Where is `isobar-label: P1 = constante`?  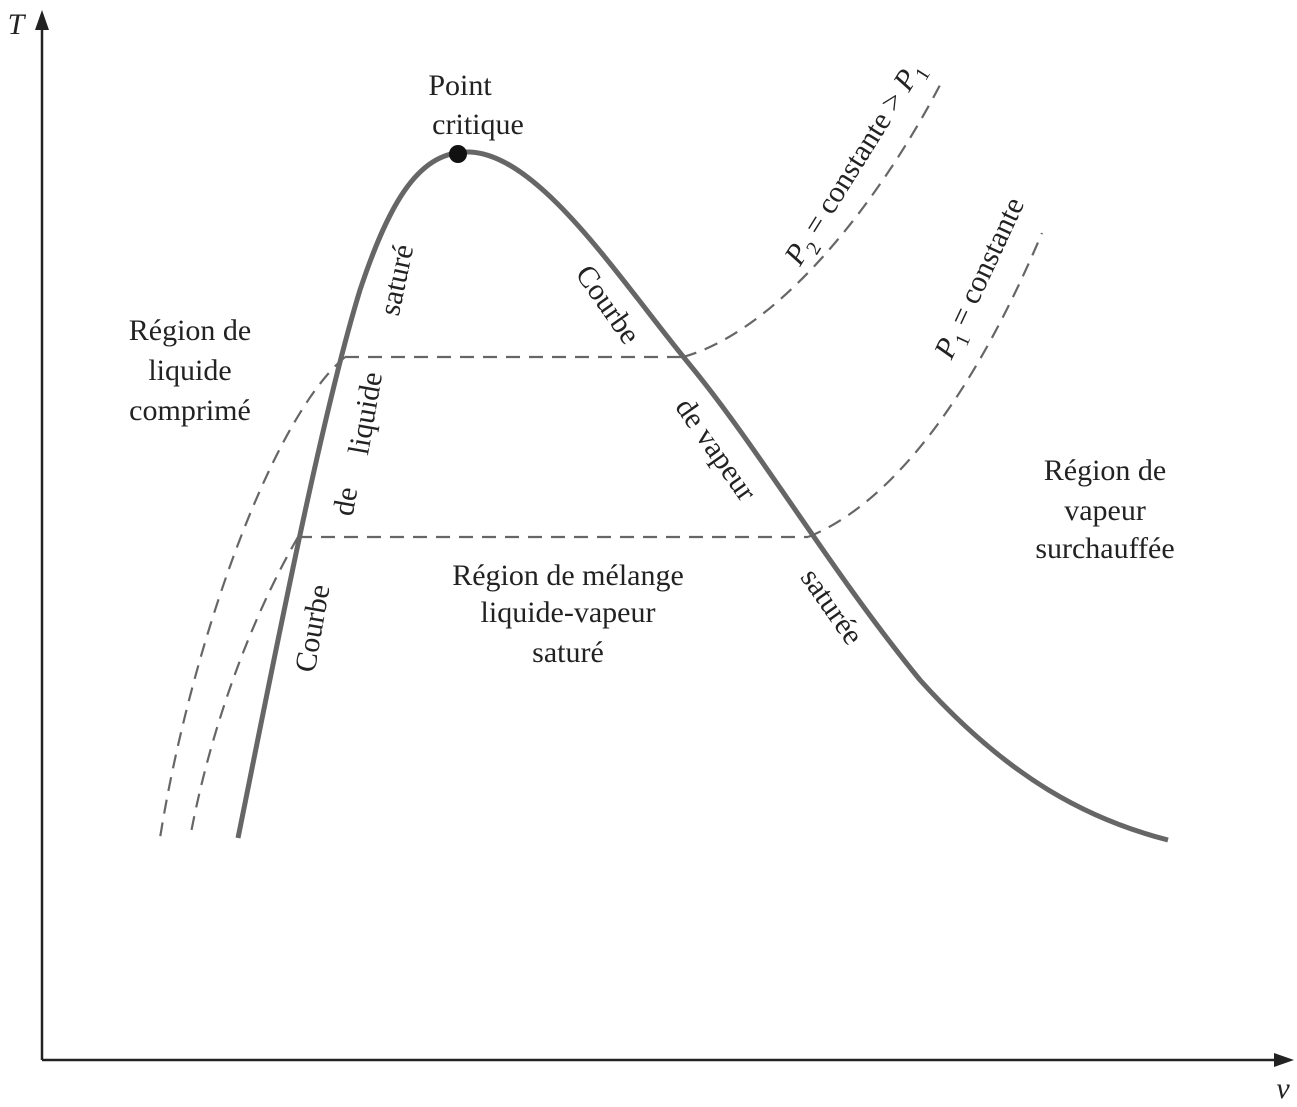 isobar-label: P1 = constante is located at coordinates (981, 279).